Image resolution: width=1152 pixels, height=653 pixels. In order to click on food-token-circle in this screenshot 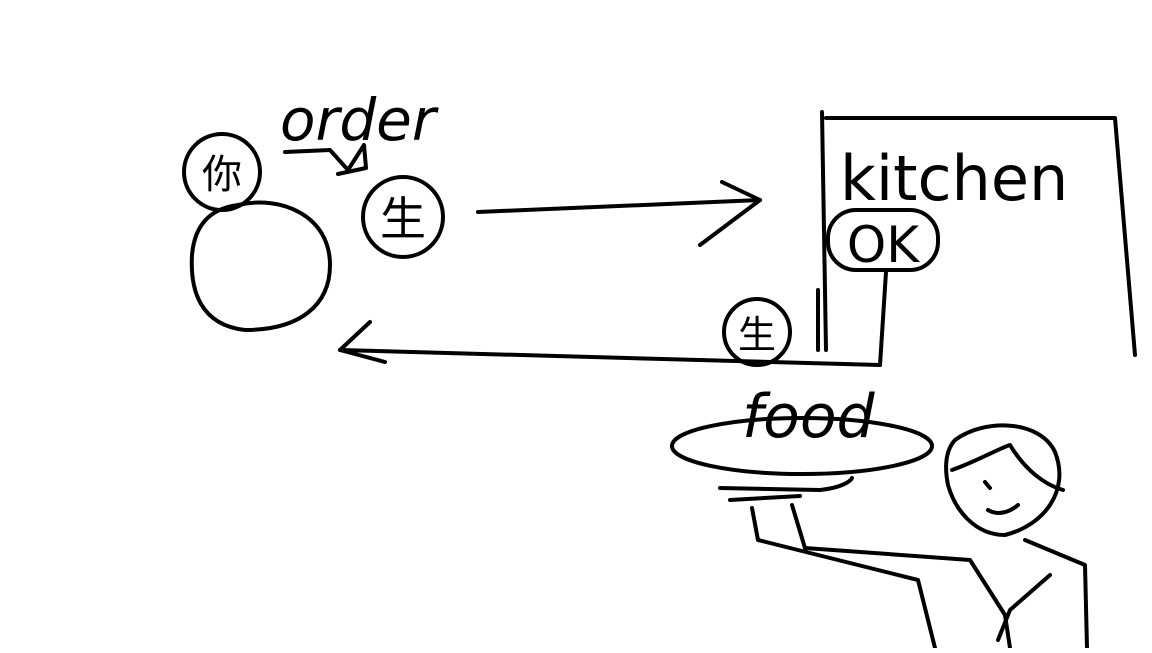, I will do `click(757, 332)`.